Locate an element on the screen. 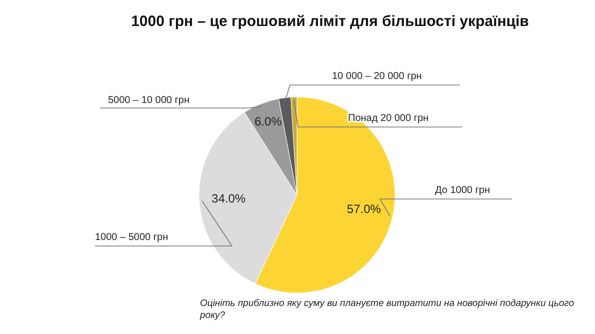 The height and width of the screenshot is (334, 595). slice-label: 1000 – 5000 грн is located at coordinates (131, 237).